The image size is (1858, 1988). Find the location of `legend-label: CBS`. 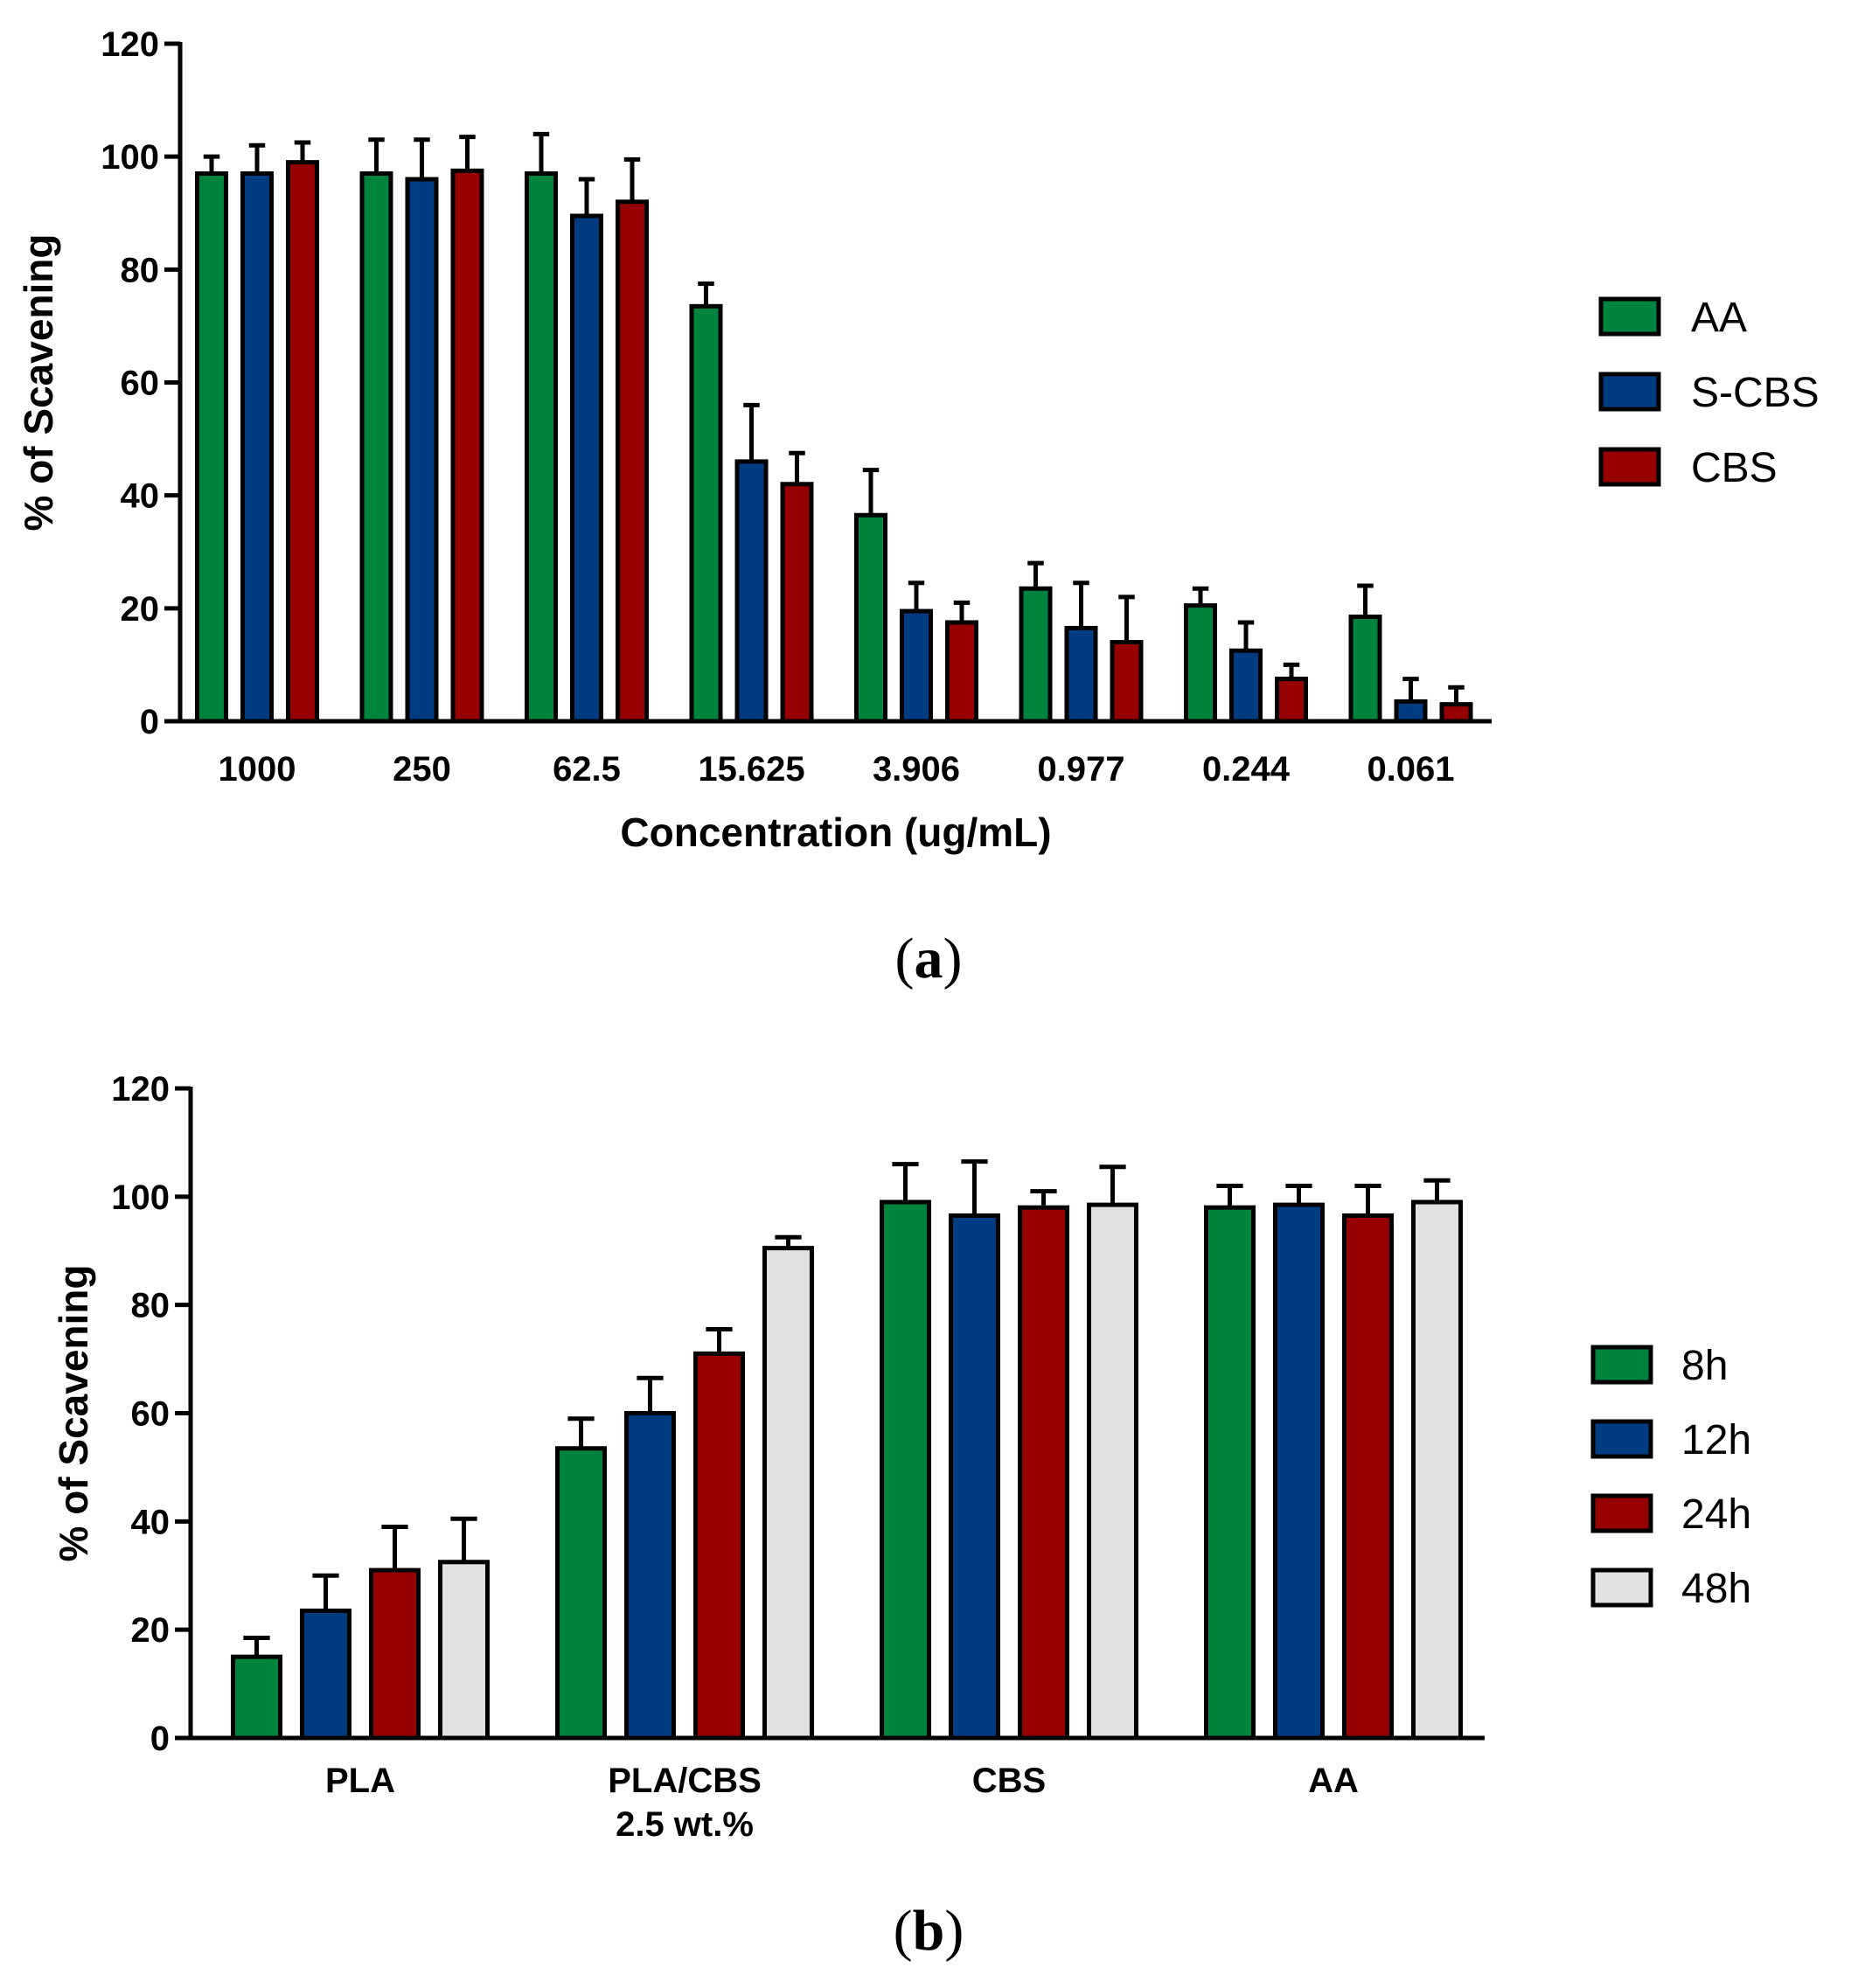

legend-label: CBS is located at coordinates (1734, 468).